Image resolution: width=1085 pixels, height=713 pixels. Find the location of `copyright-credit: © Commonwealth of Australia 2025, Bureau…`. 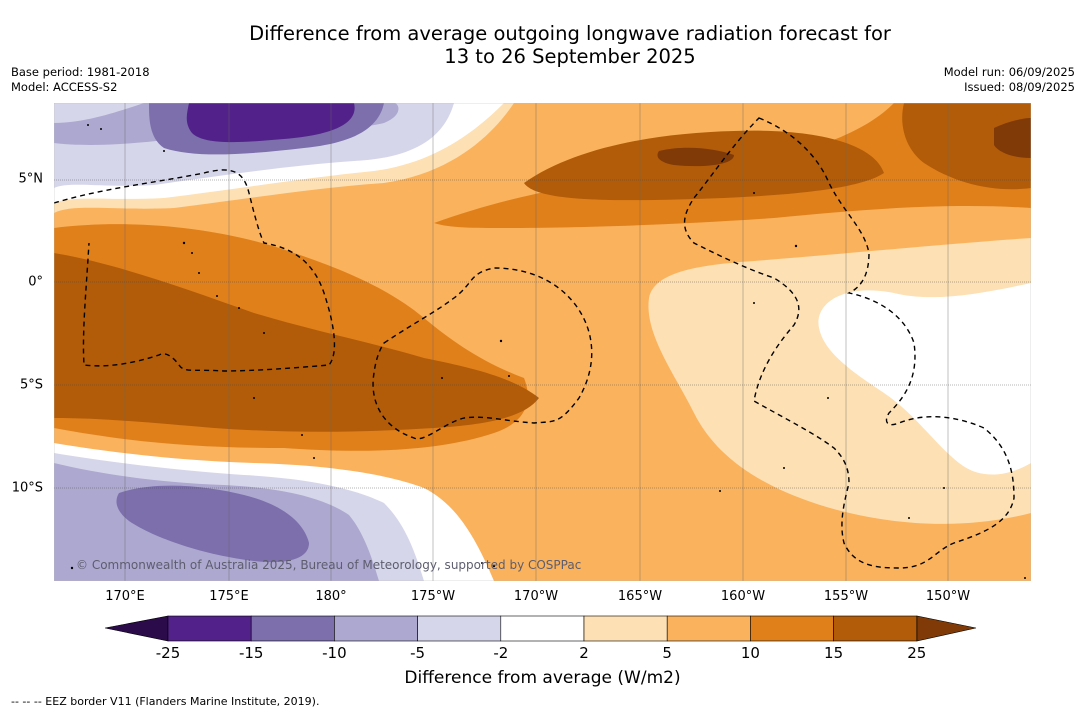

copyright-credit: © Commonwealth of Australia 2025, Bureau… is located at coordinates (329, 565).